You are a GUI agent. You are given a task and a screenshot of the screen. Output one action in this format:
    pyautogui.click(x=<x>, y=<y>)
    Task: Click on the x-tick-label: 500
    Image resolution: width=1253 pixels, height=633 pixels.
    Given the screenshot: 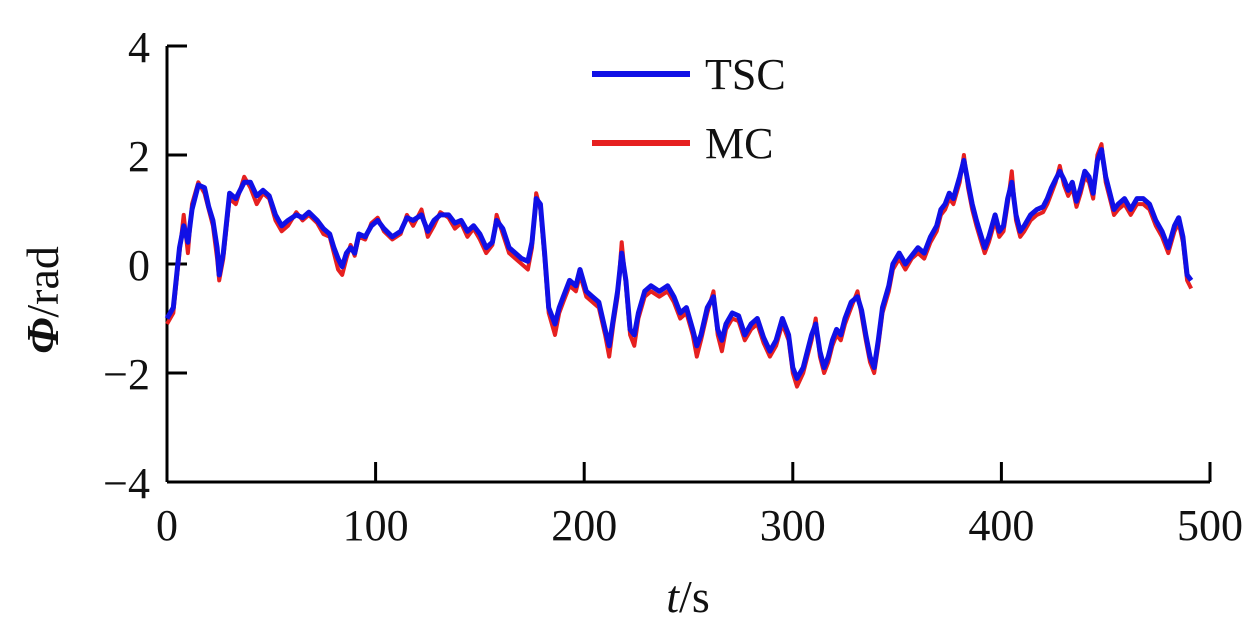 What is the action you would take?
    pyautogui.click(x=1210, y=525)
    